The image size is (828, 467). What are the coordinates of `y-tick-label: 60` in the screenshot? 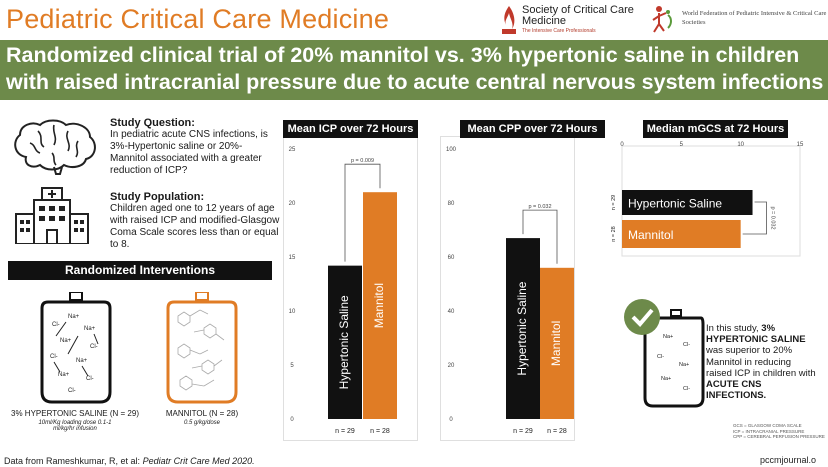 It's located at (451, 258).